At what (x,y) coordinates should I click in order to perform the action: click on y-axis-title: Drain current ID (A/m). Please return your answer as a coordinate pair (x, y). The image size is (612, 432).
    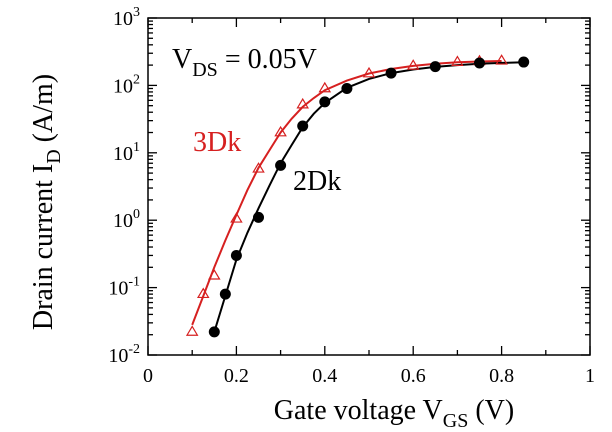
    Looking at the image, I should click on (46, 202).